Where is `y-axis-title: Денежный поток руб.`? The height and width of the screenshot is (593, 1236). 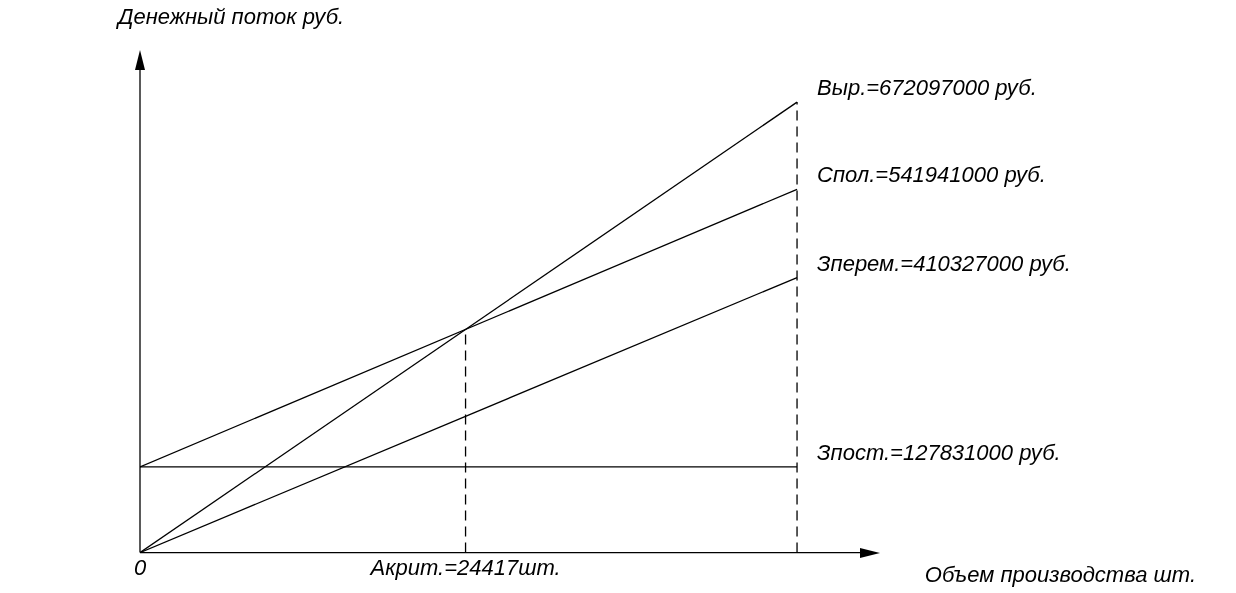 y-axis-title: Денежный поток руб. is located at coordinates (231, 17).